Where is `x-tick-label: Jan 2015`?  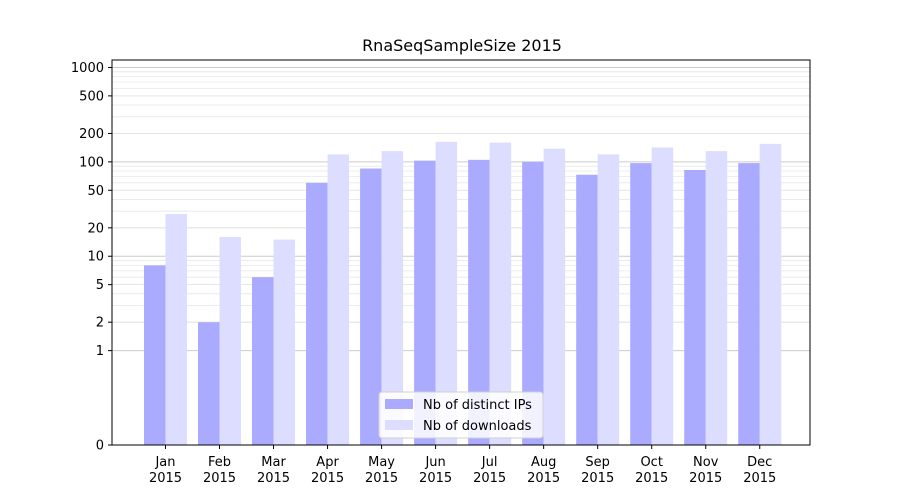 x-tick-label: Jan 2015 is located at coordinates (165, 470).